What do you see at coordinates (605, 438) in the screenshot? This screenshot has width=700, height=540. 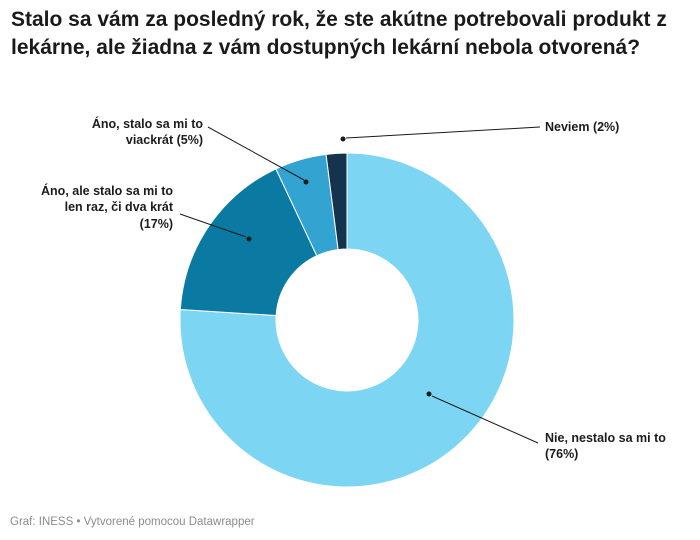 I see `slice-label-line: Nie, nestalo sa mi to` at bounding box center [605, 438].